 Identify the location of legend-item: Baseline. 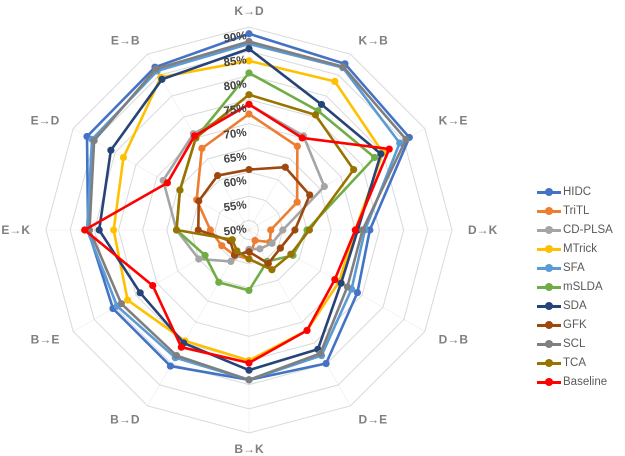
(575, 381).